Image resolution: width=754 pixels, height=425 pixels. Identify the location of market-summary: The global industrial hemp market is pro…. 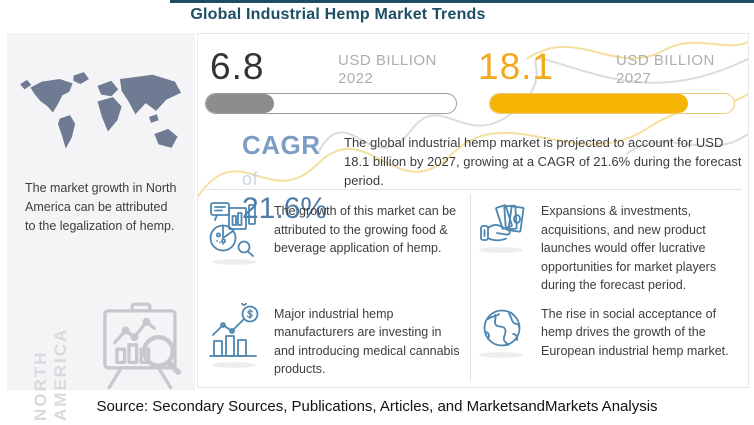
(543, 161).